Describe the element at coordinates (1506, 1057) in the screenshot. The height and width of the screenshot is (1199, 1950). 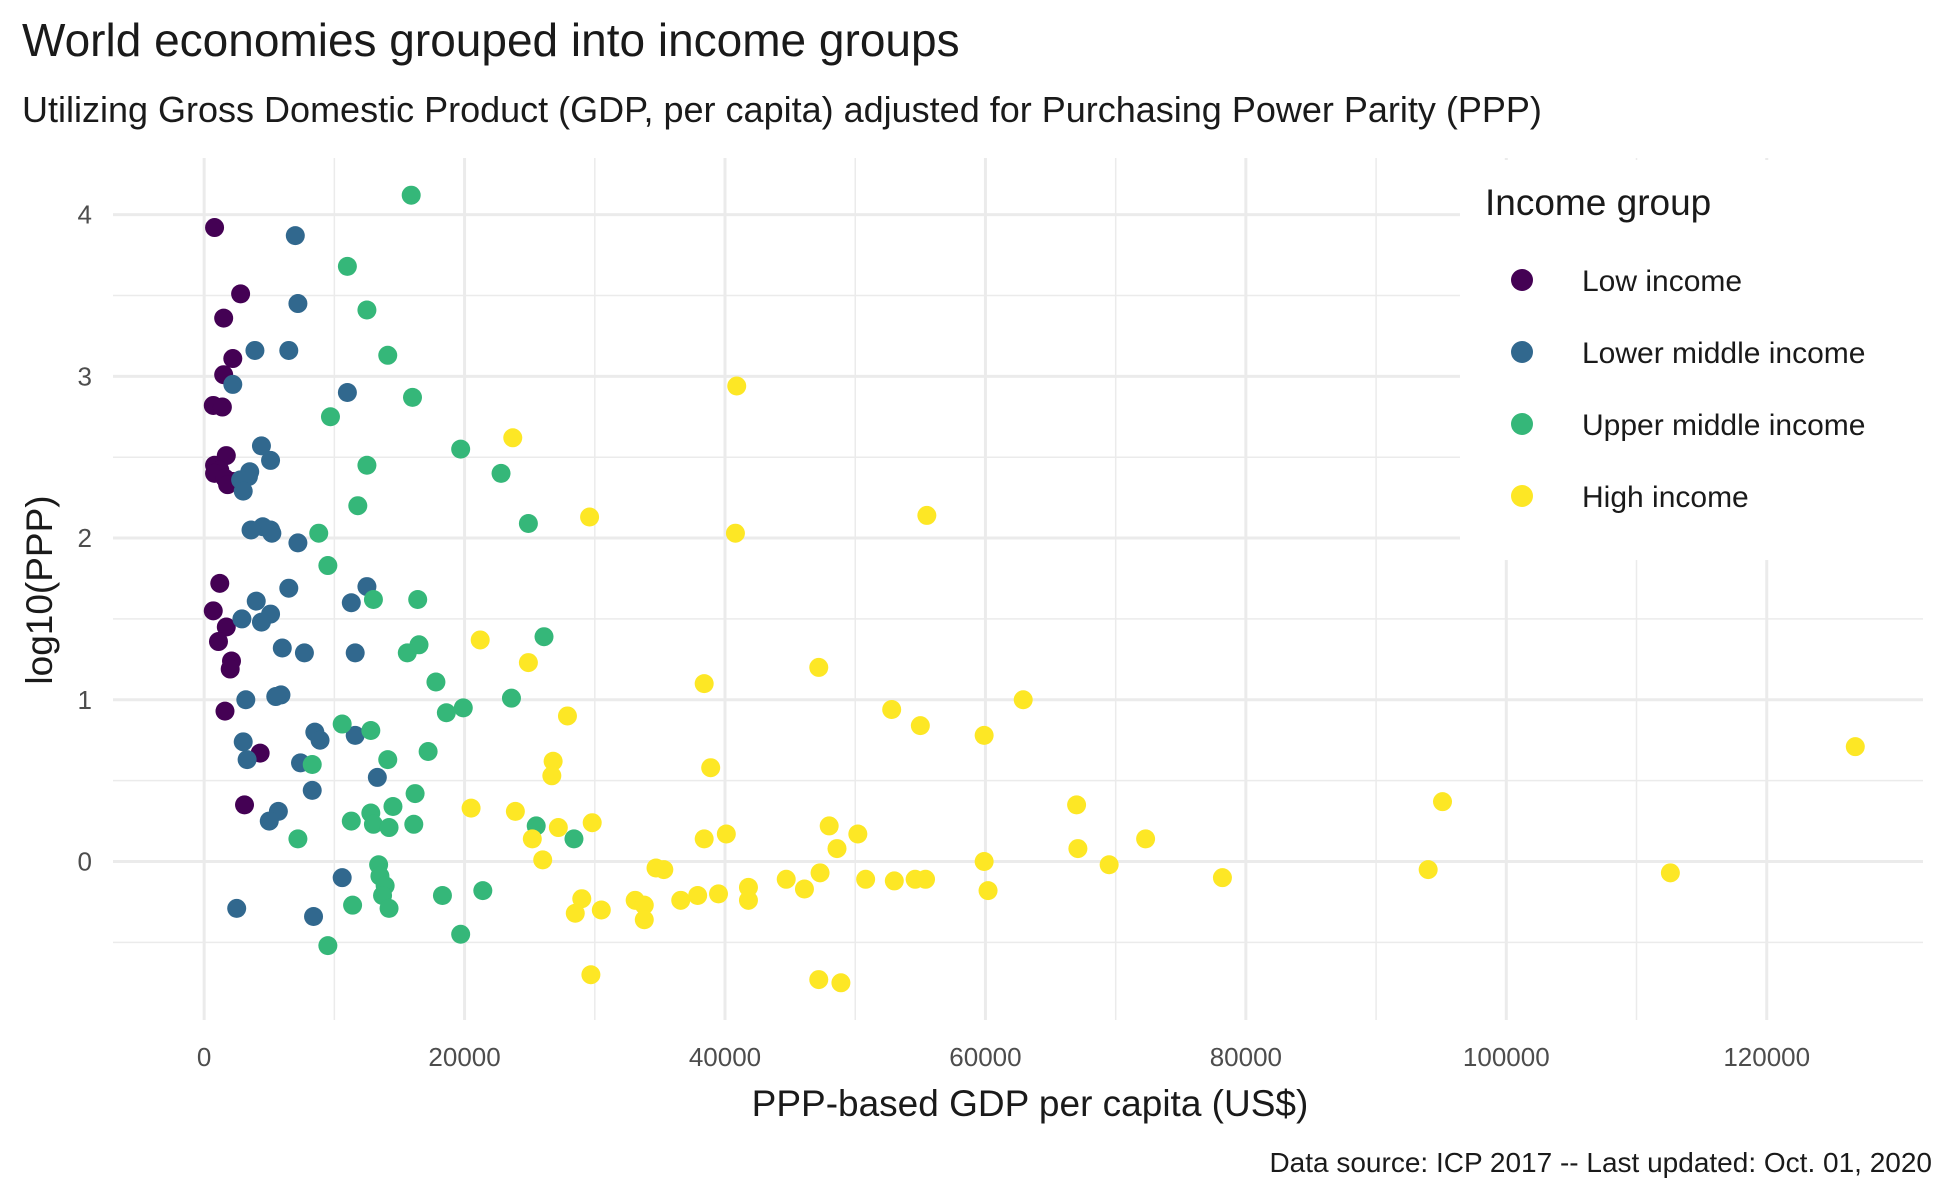
I see `x-tick-label: 100000` at that location.